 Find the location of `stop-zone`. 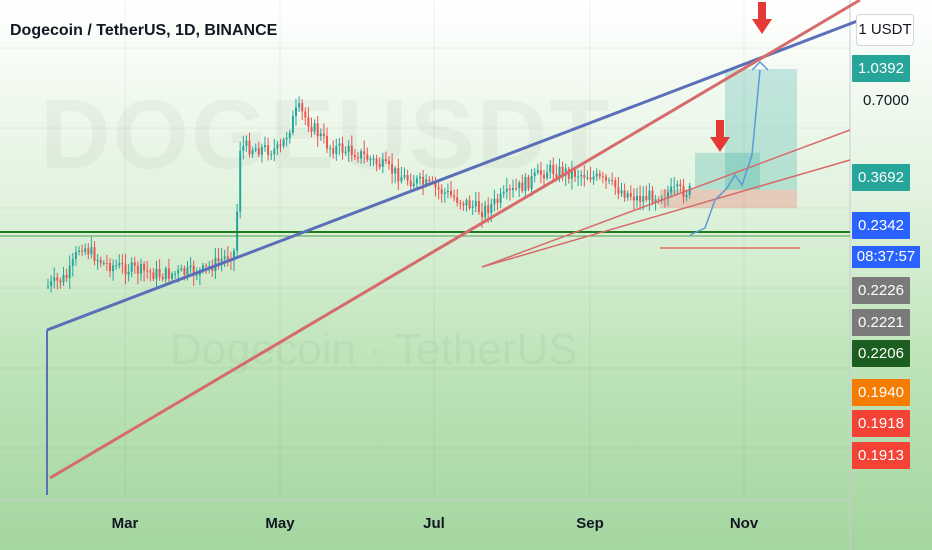

stop-zone is located at coordinates (728, 199).